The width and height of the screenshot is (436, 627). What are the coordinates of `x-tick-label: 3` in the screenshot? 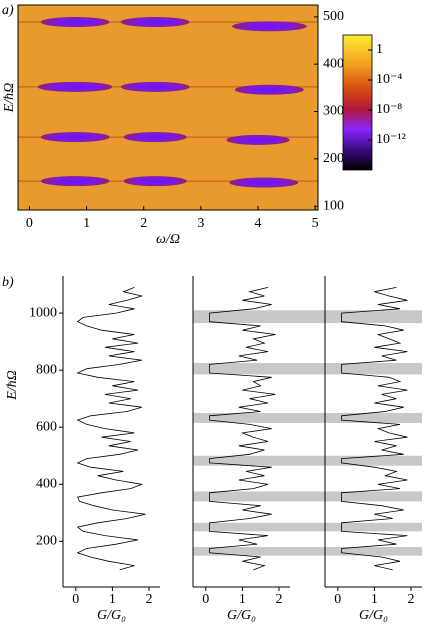 It's located at (200, 223).